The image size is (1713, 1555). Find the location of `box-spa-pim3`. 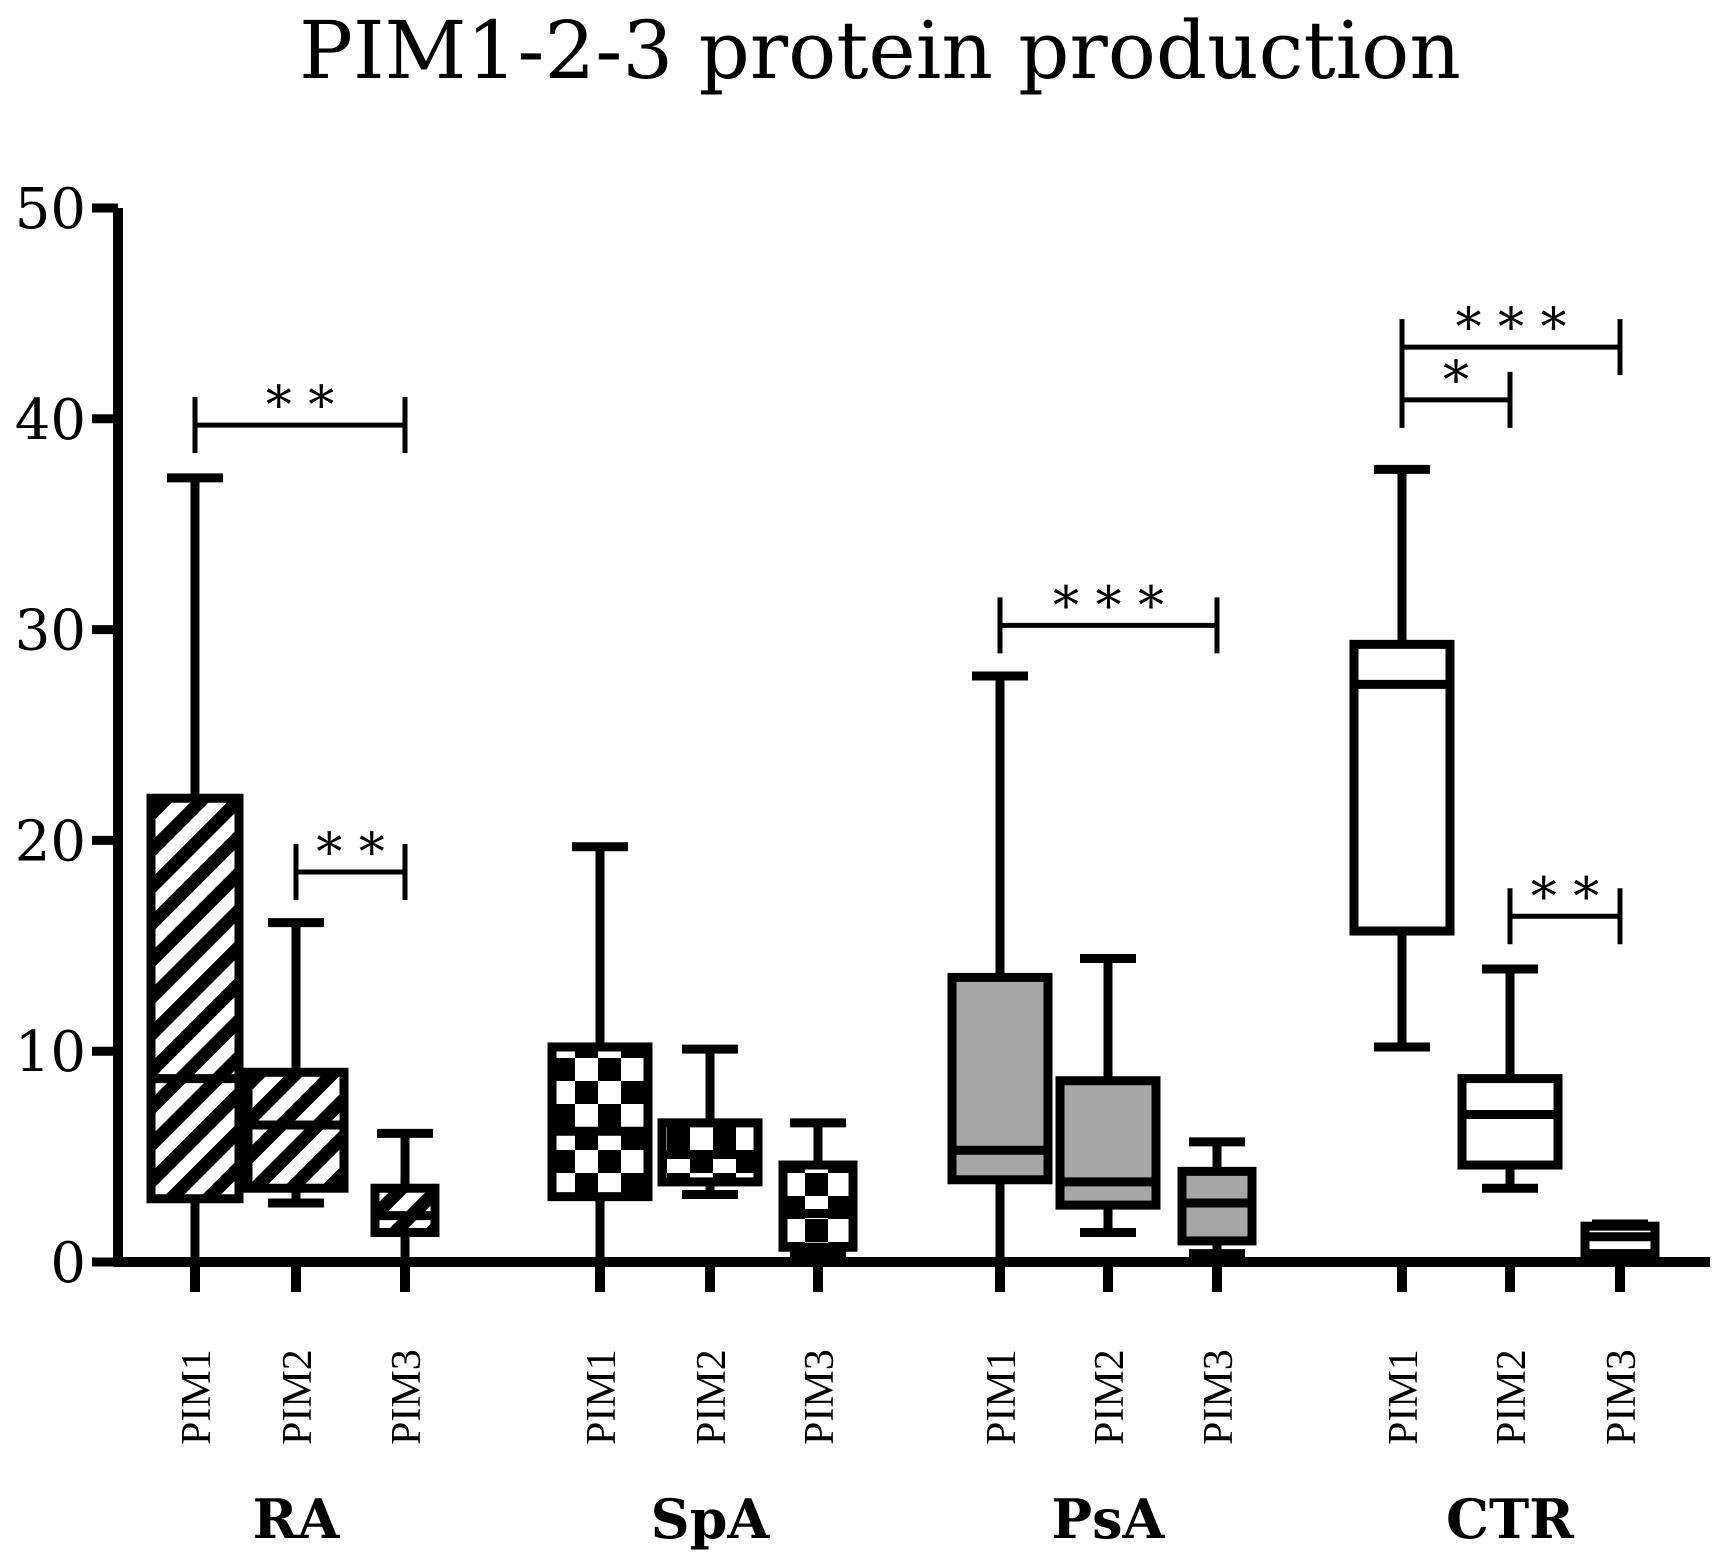

box-spa-pim3 is located at coordinates (818, 1206).